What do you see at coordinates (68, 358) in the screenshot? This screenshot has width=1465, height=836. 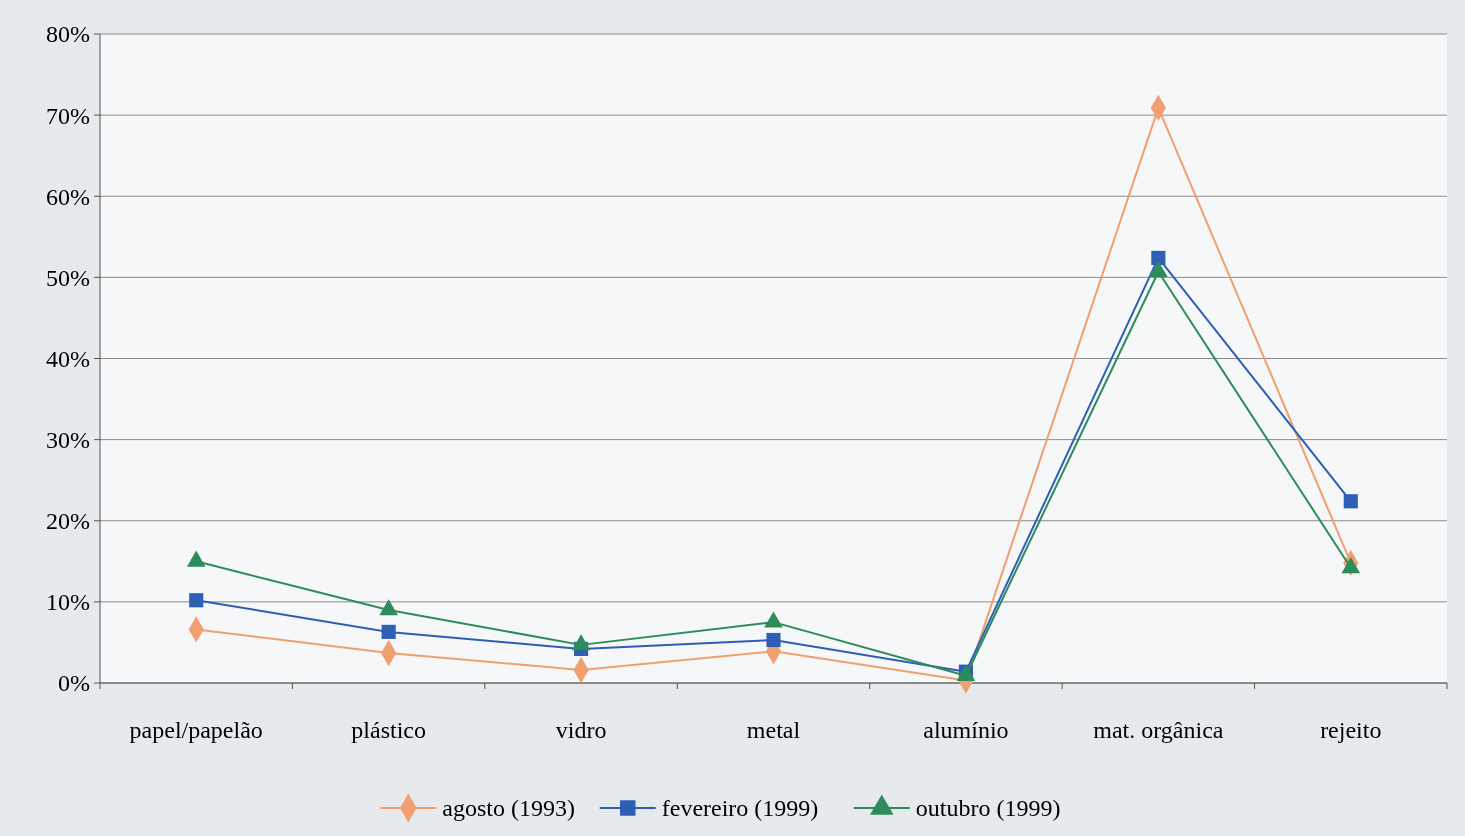 I see `y-tick-label: 40%` at bounding box center [68, 358].